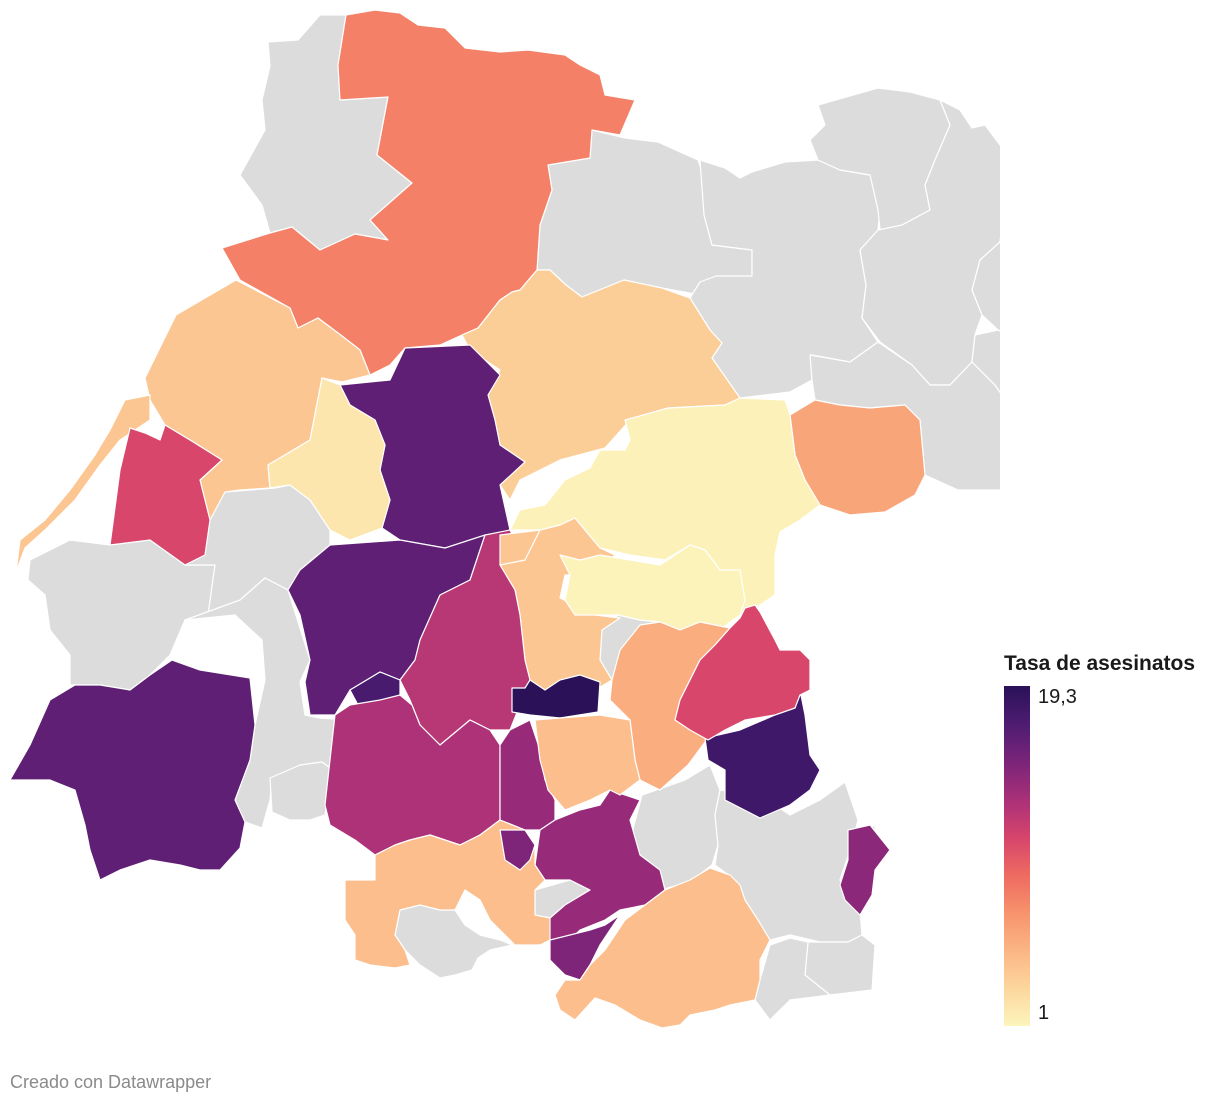  Describe the element at coordinates (1017, 856) in the screenshot. I see `legend-color-scale` at that location.